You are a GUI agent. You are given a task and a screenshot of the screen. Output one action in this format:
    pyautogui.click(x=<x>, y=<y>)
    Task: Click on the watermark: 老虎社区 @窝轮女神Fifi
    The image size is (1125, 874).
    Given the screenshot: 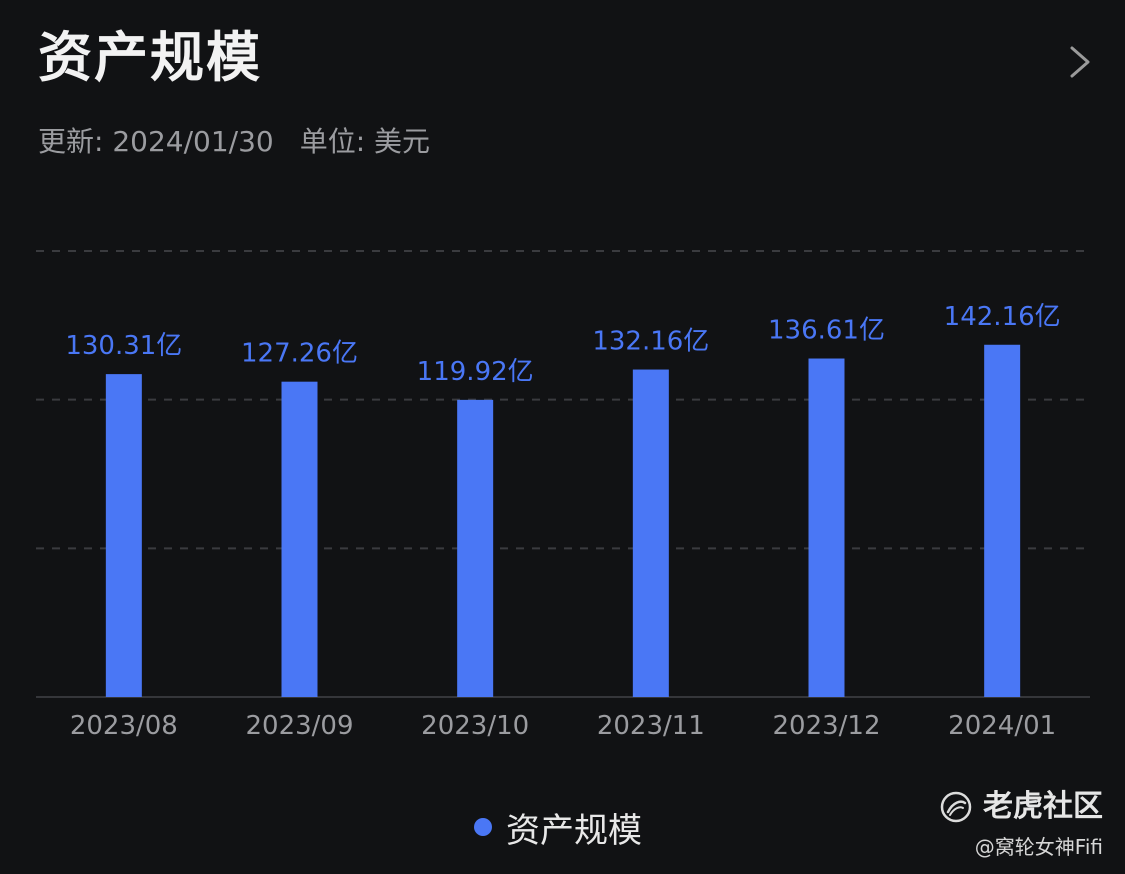 What is the action you would take?
    pyautogui.click(x=1021, y=824)
    